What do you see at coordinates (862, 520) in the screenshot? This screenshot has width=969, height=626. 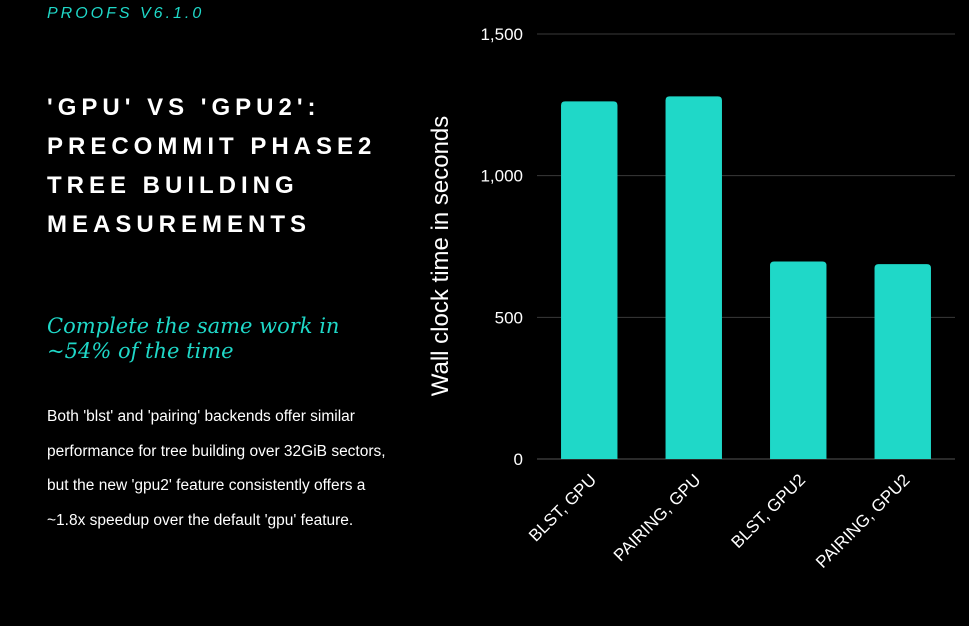 I see `x-tick-label: PAIRING, GPU2` at bounding box center [862, 520].